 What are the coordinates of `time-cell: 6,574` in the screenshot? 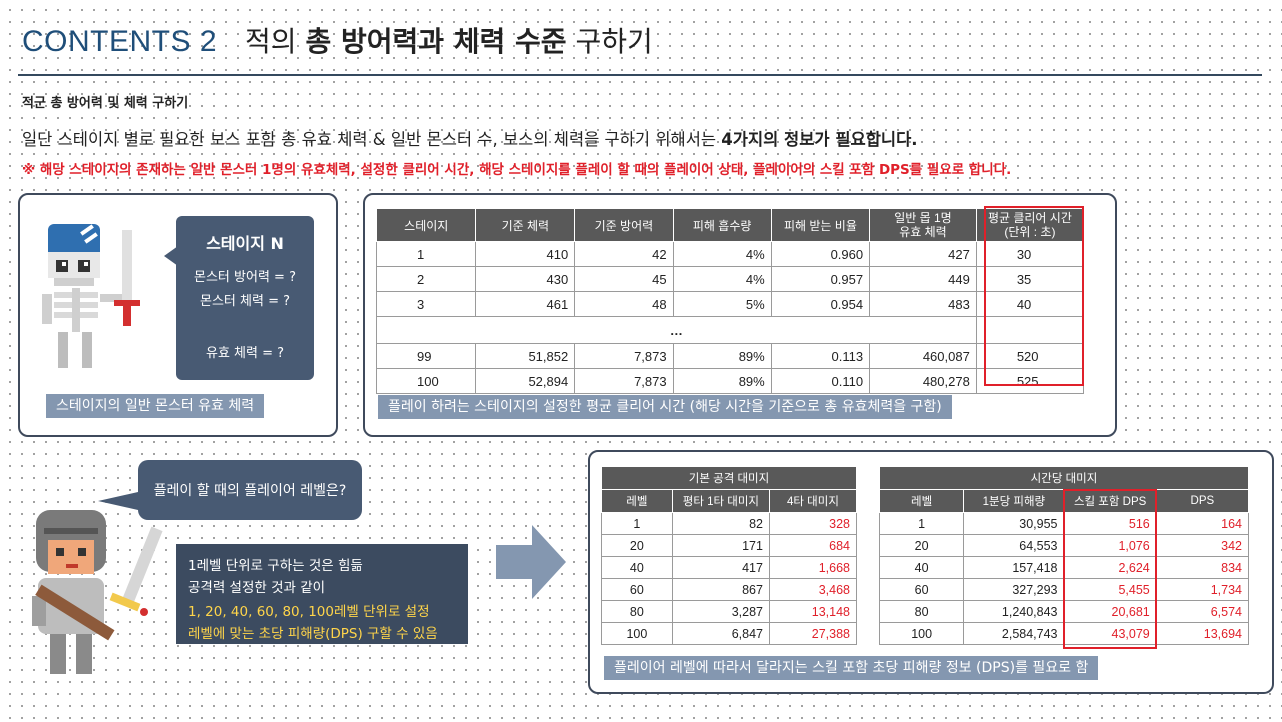 It's located at (1202, 611).